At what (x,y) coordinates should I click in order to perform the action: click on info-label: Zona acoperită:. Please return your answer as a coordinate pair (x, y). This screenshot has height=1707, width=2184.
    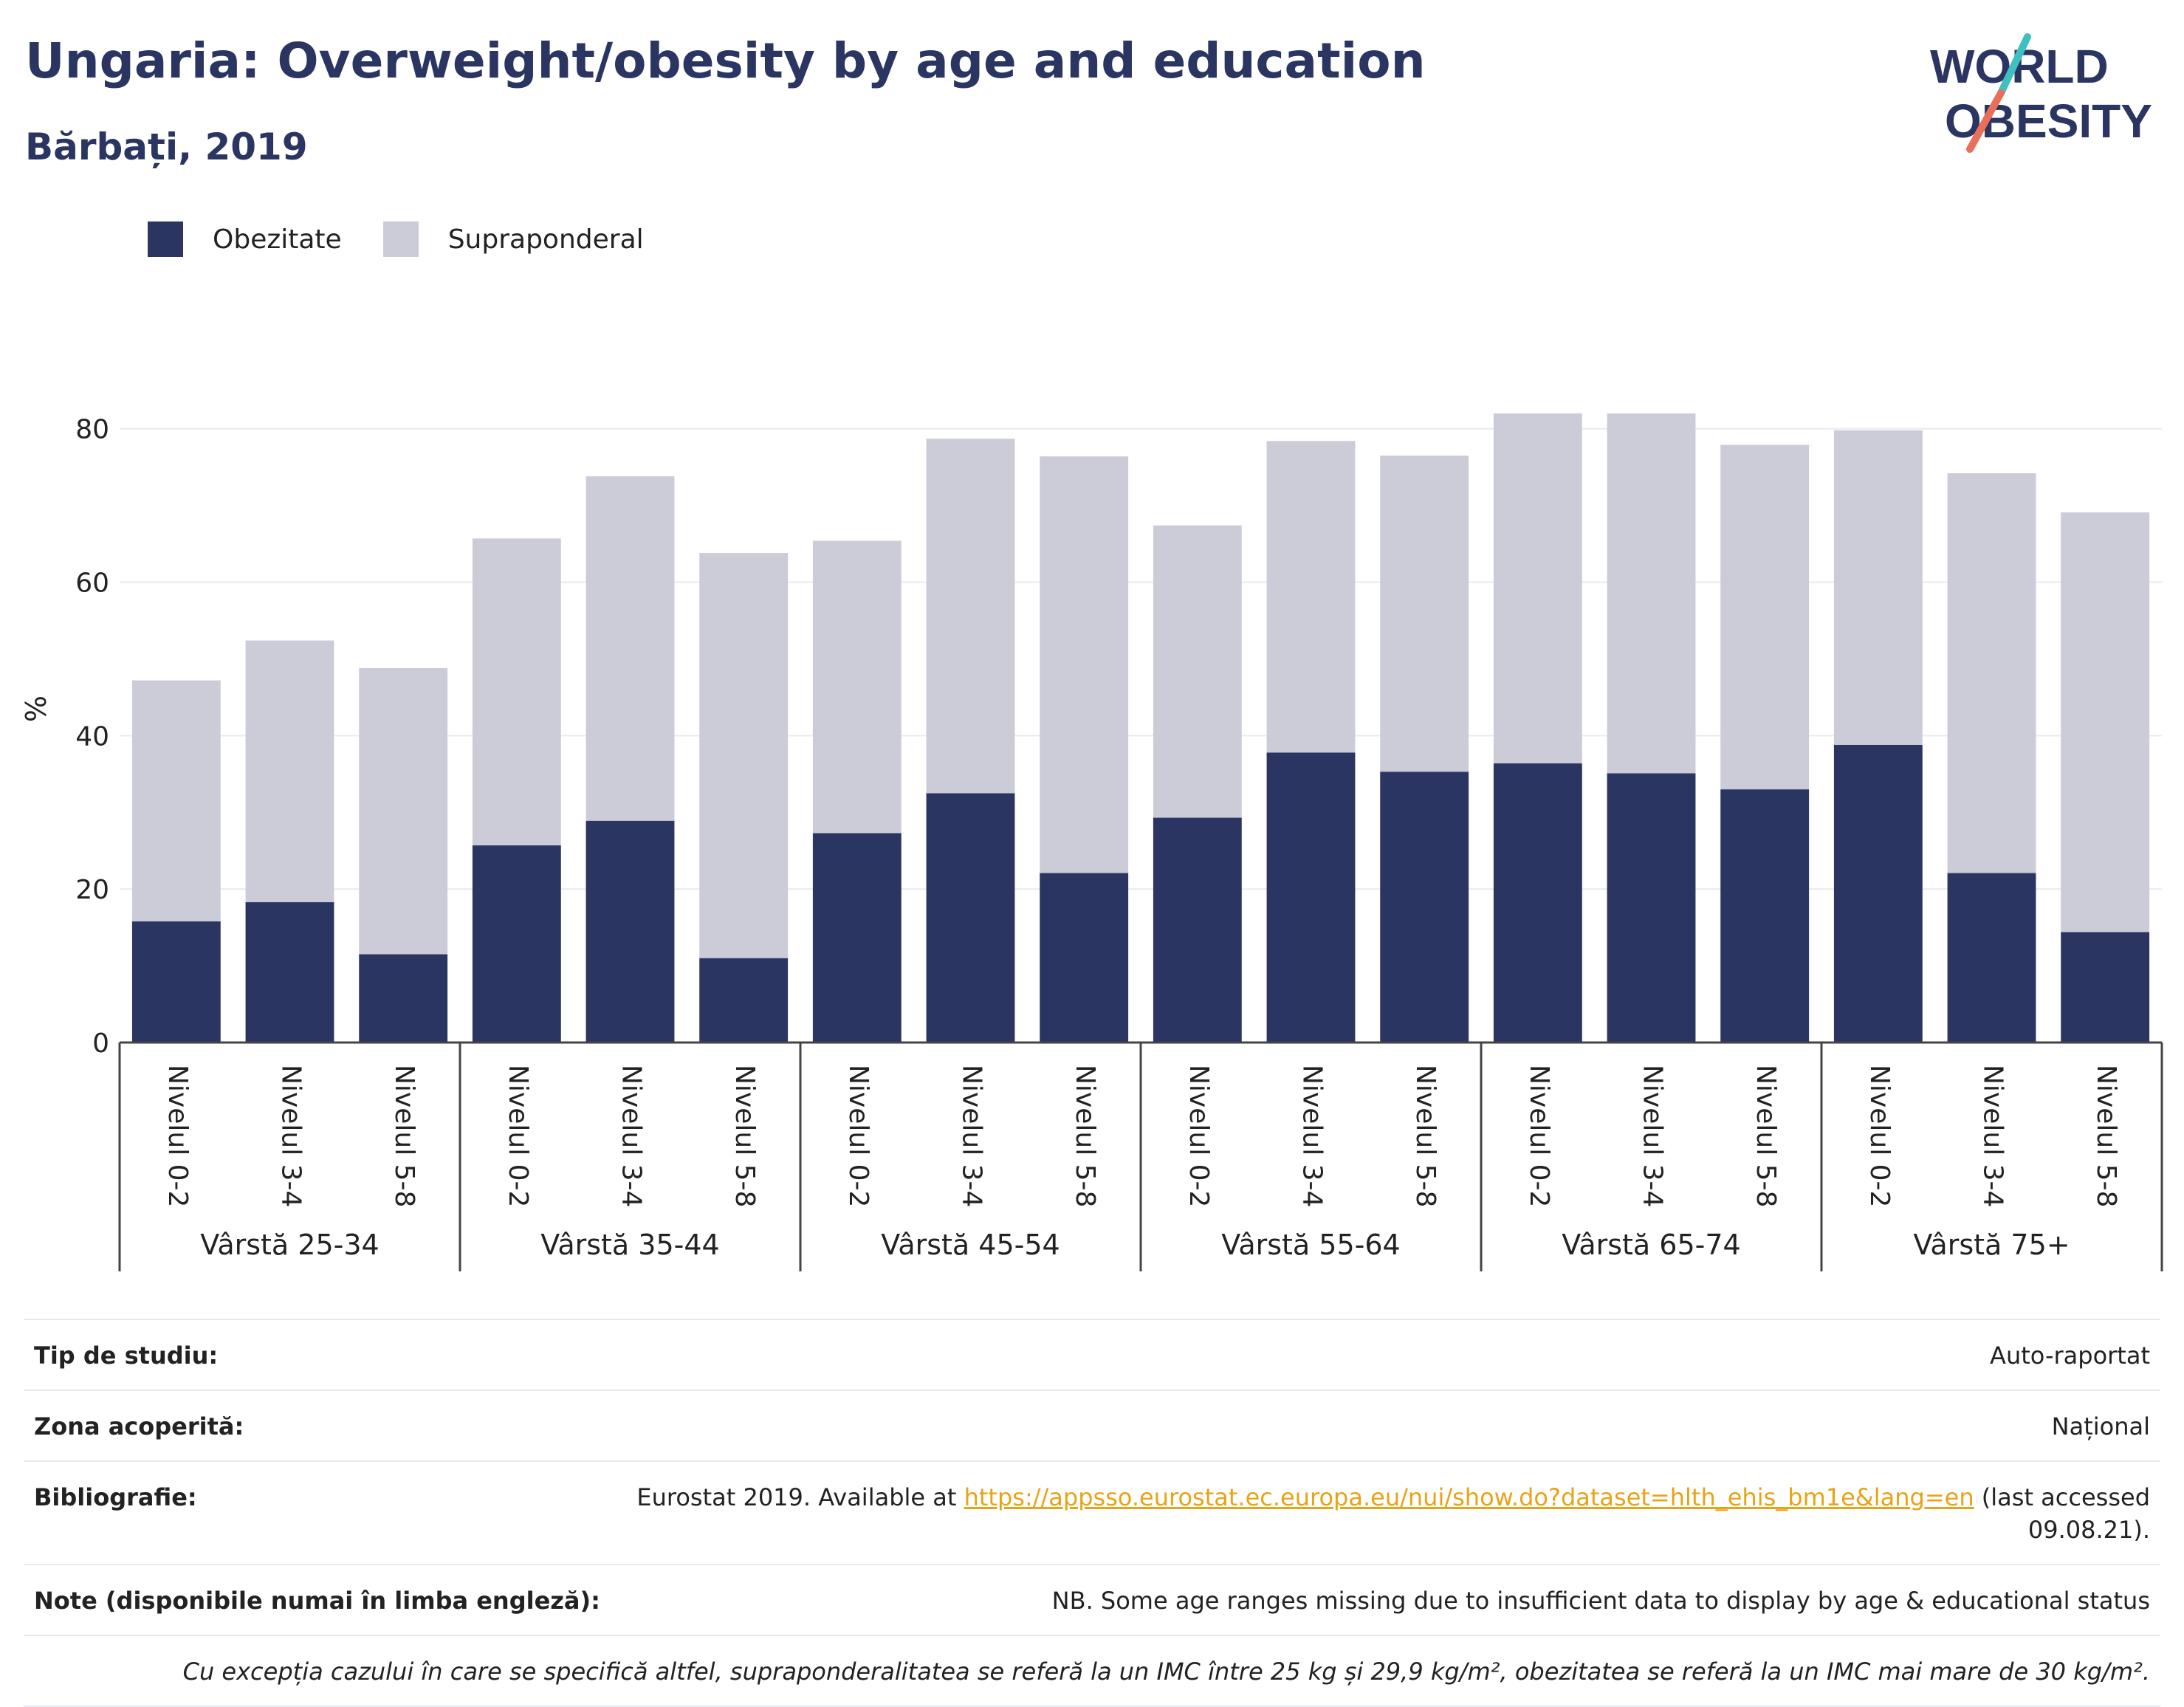
    Looking at the image, I should click on (139, 1426).